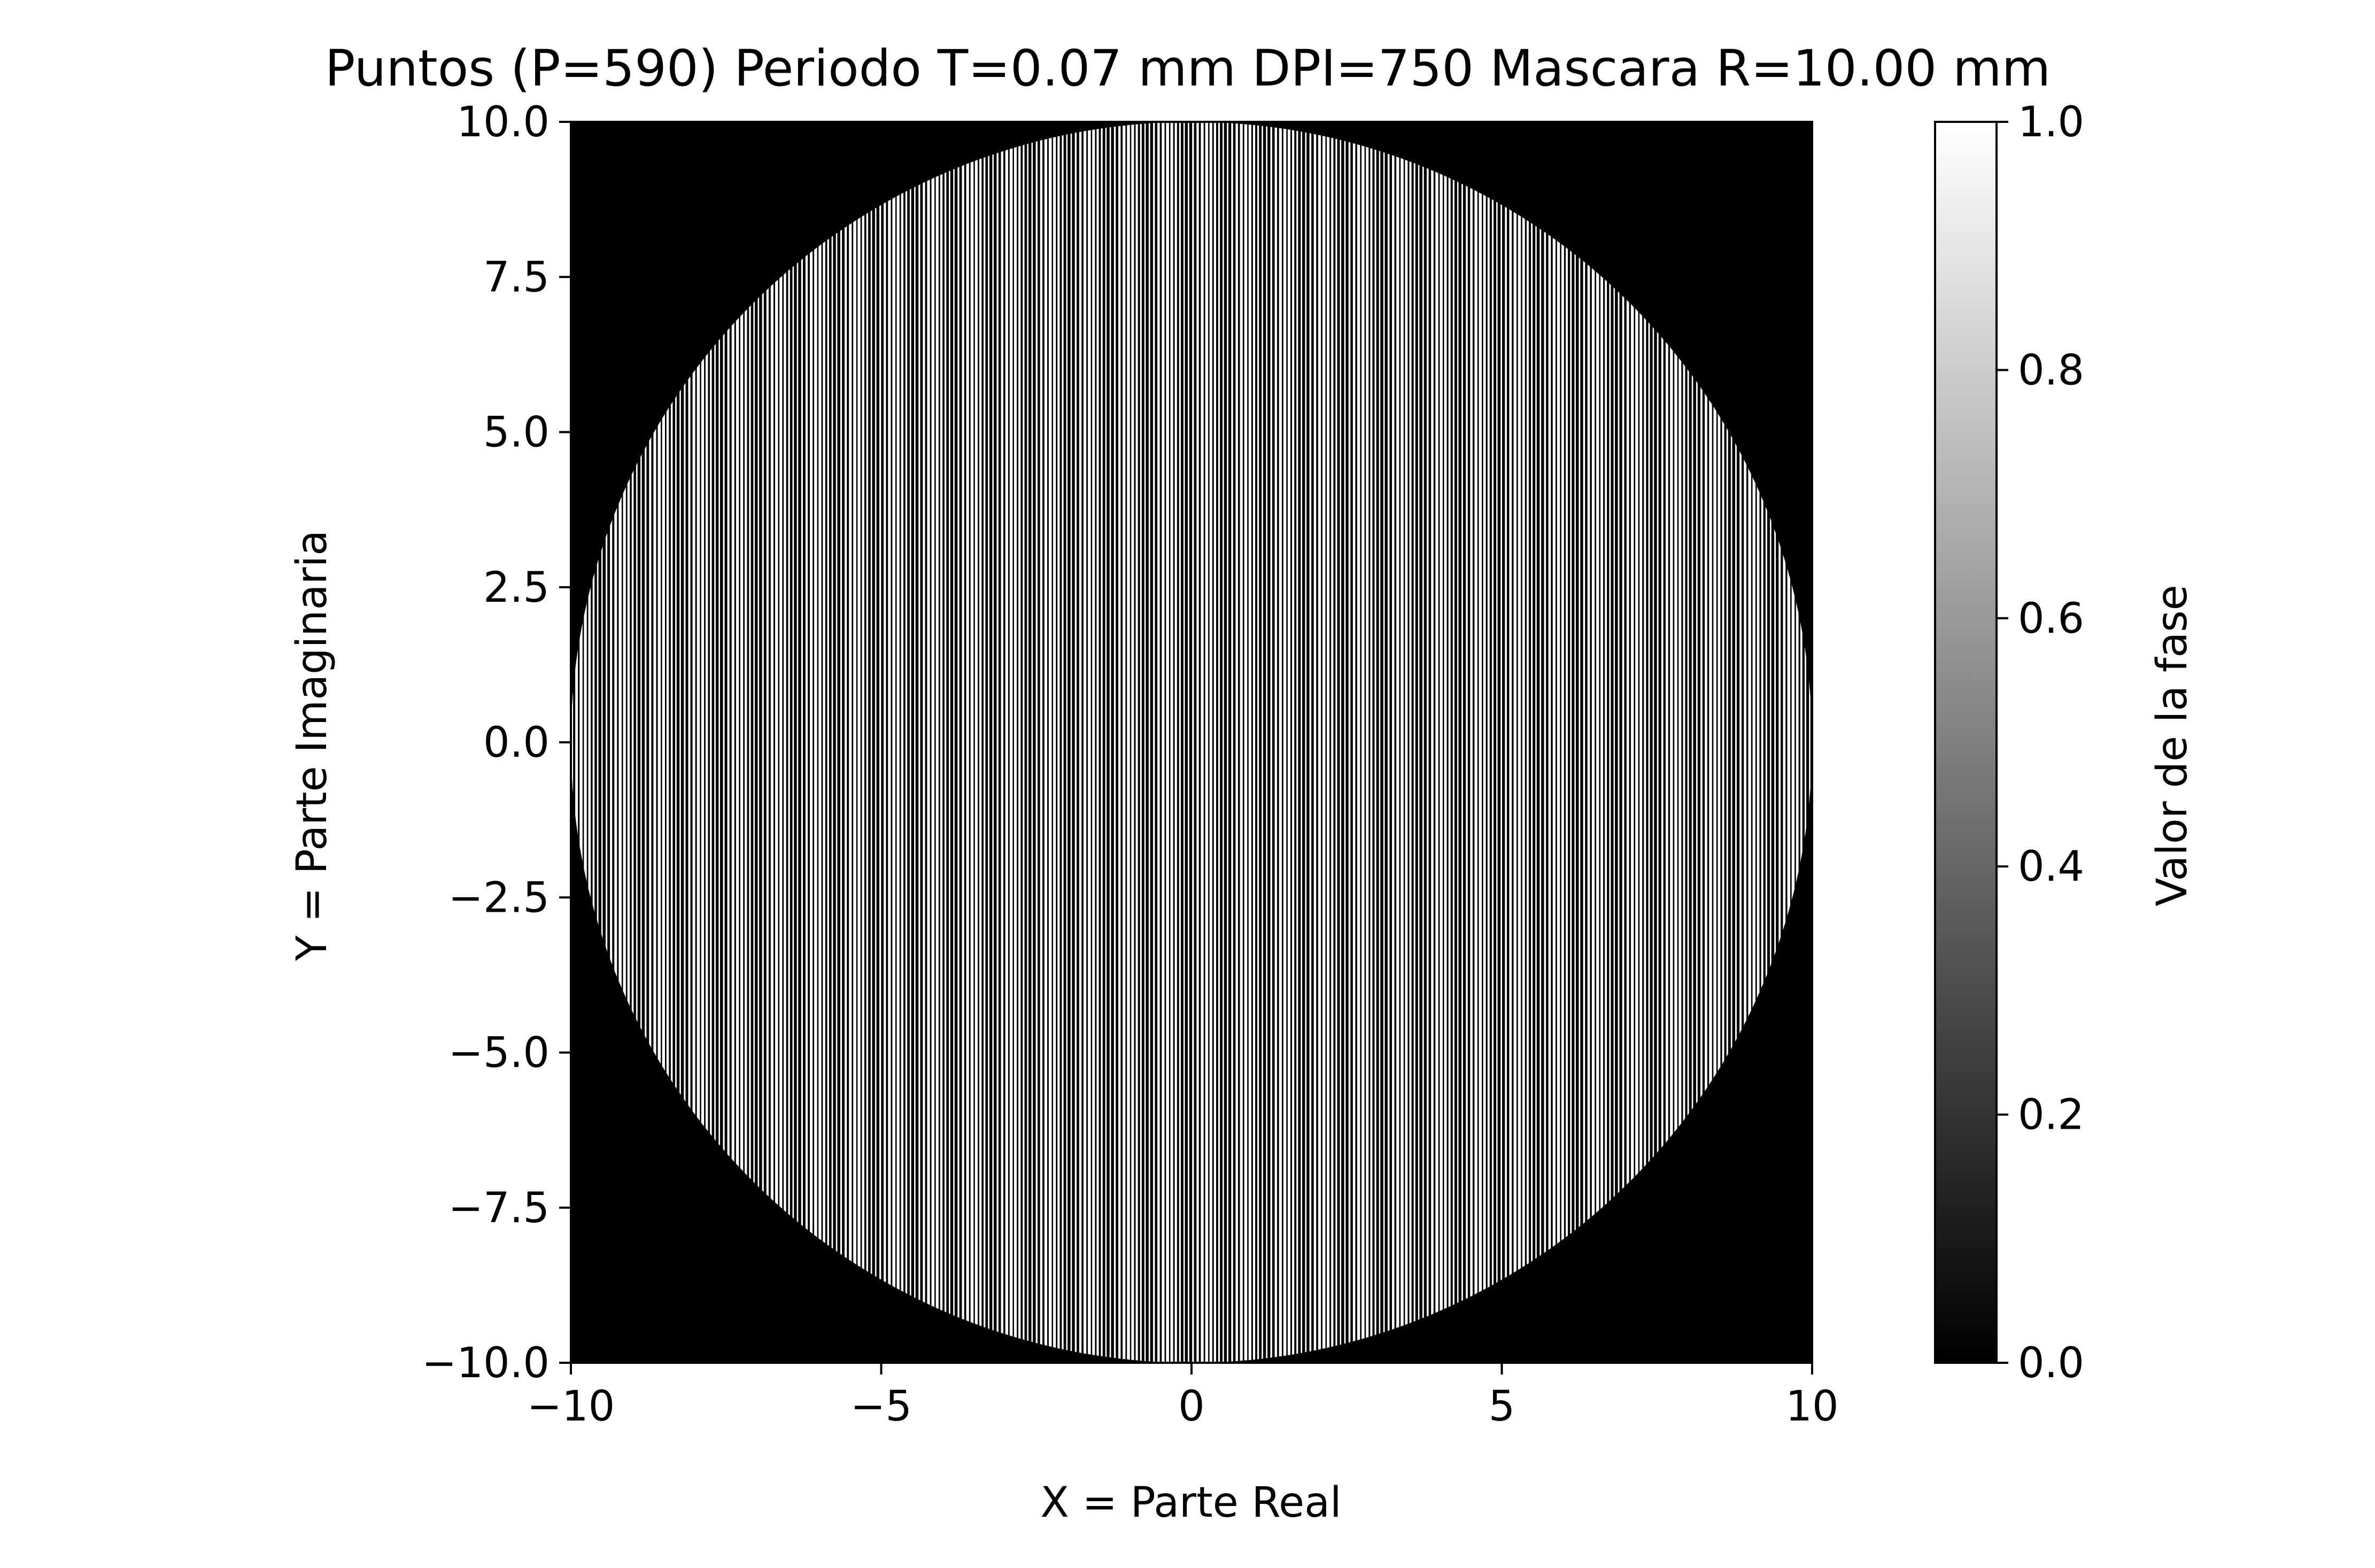  What do you see at coordinates (2041, 743) in the screenshot?
I see `colorbar-ticks: 0.0 0.2 0.4 0.6 0.8 1.0` at bounding box center [2041, 743].